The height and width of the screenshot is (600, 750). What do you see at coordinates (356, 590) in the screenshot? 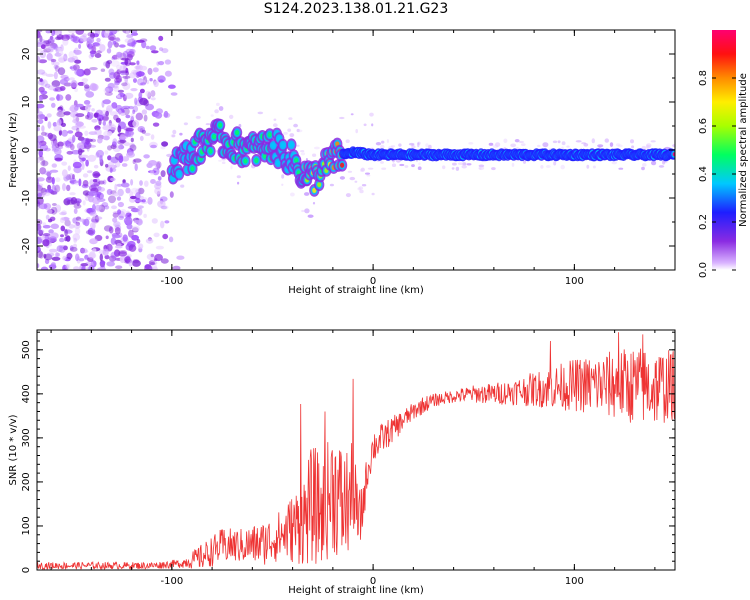
I see `snr-xlabel: Height of straight line (km)` at bounding box center [356, 590].